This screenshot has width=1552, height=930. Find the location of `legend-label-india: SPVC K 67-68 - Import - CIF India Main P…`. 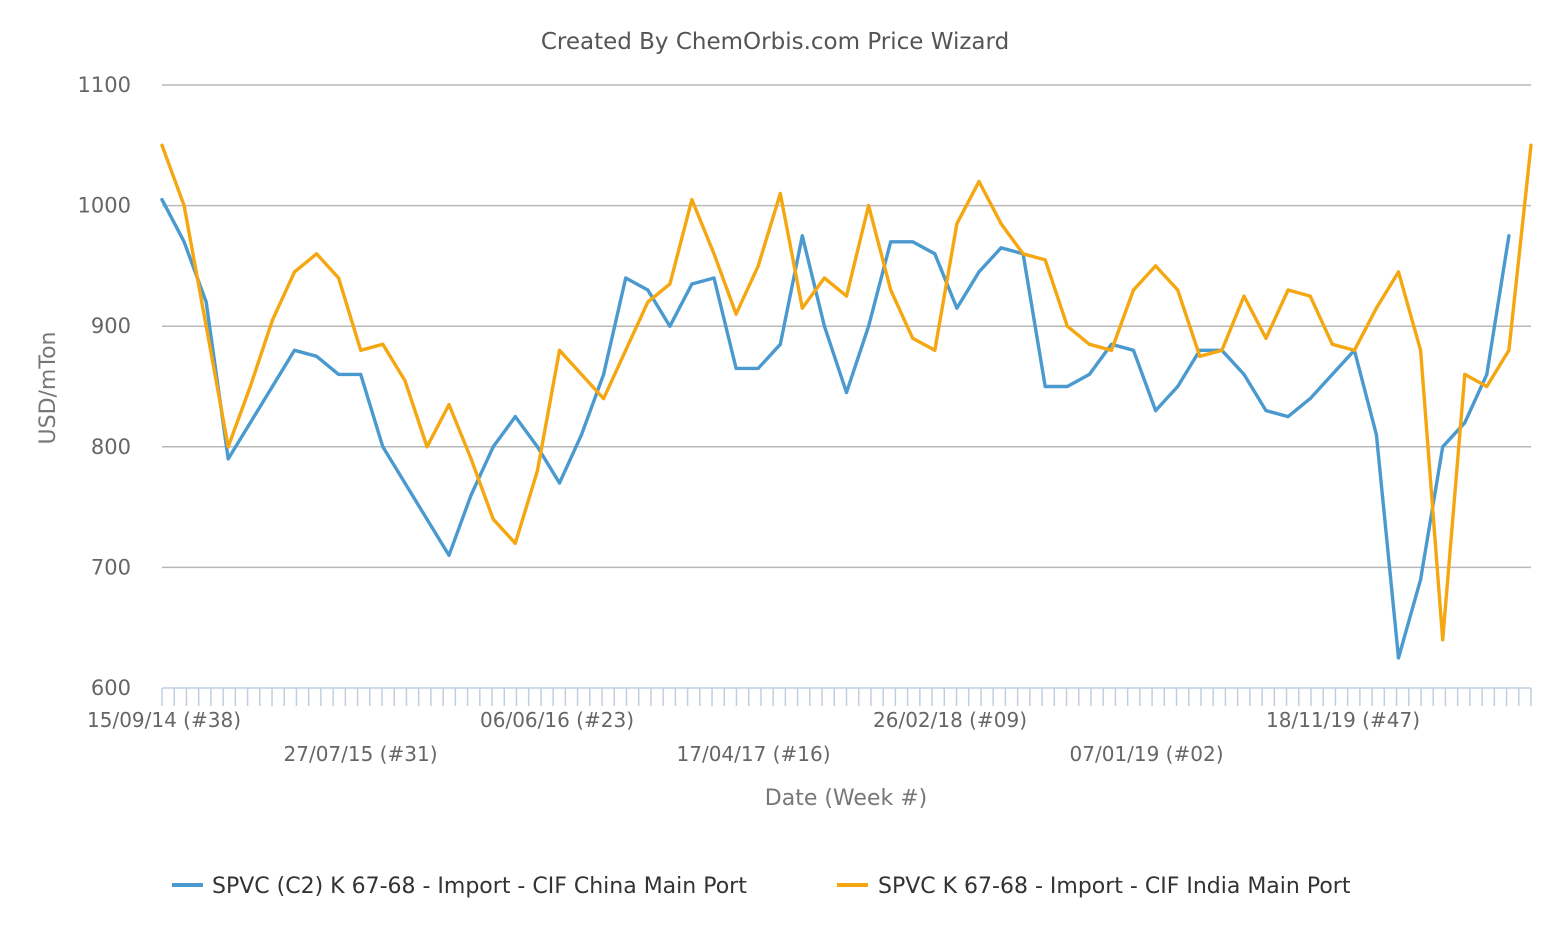

legend-label-india: SPVC K 67-68 - Import - CIF India Main P… is located at coordinates (1114, 886).